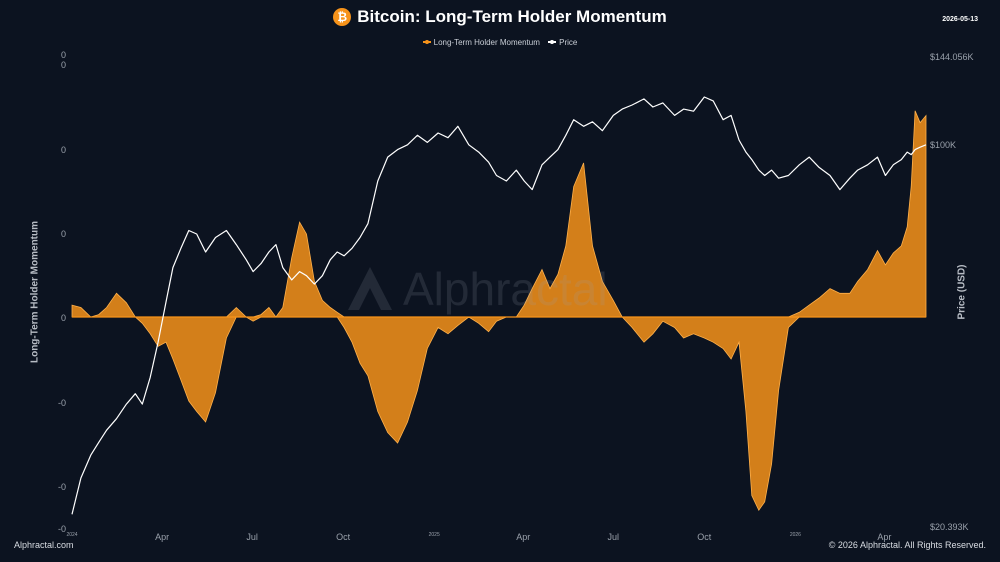 This screenshot has width=1000, height=562. I want to click on legend-swatch-price, so click(552, 42).